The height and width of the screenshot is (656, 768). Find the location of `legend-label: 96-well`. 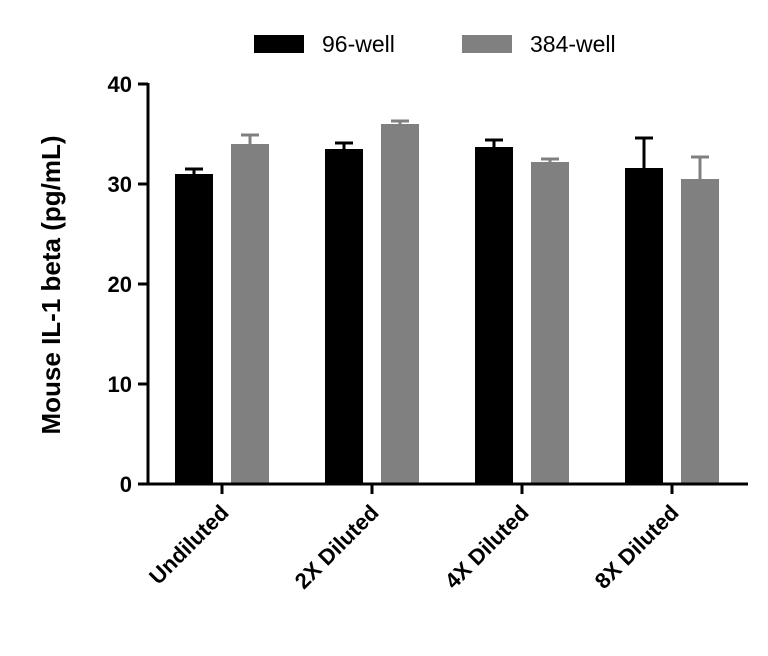

legend-label: 96-well is located at coordinates (358, 44).